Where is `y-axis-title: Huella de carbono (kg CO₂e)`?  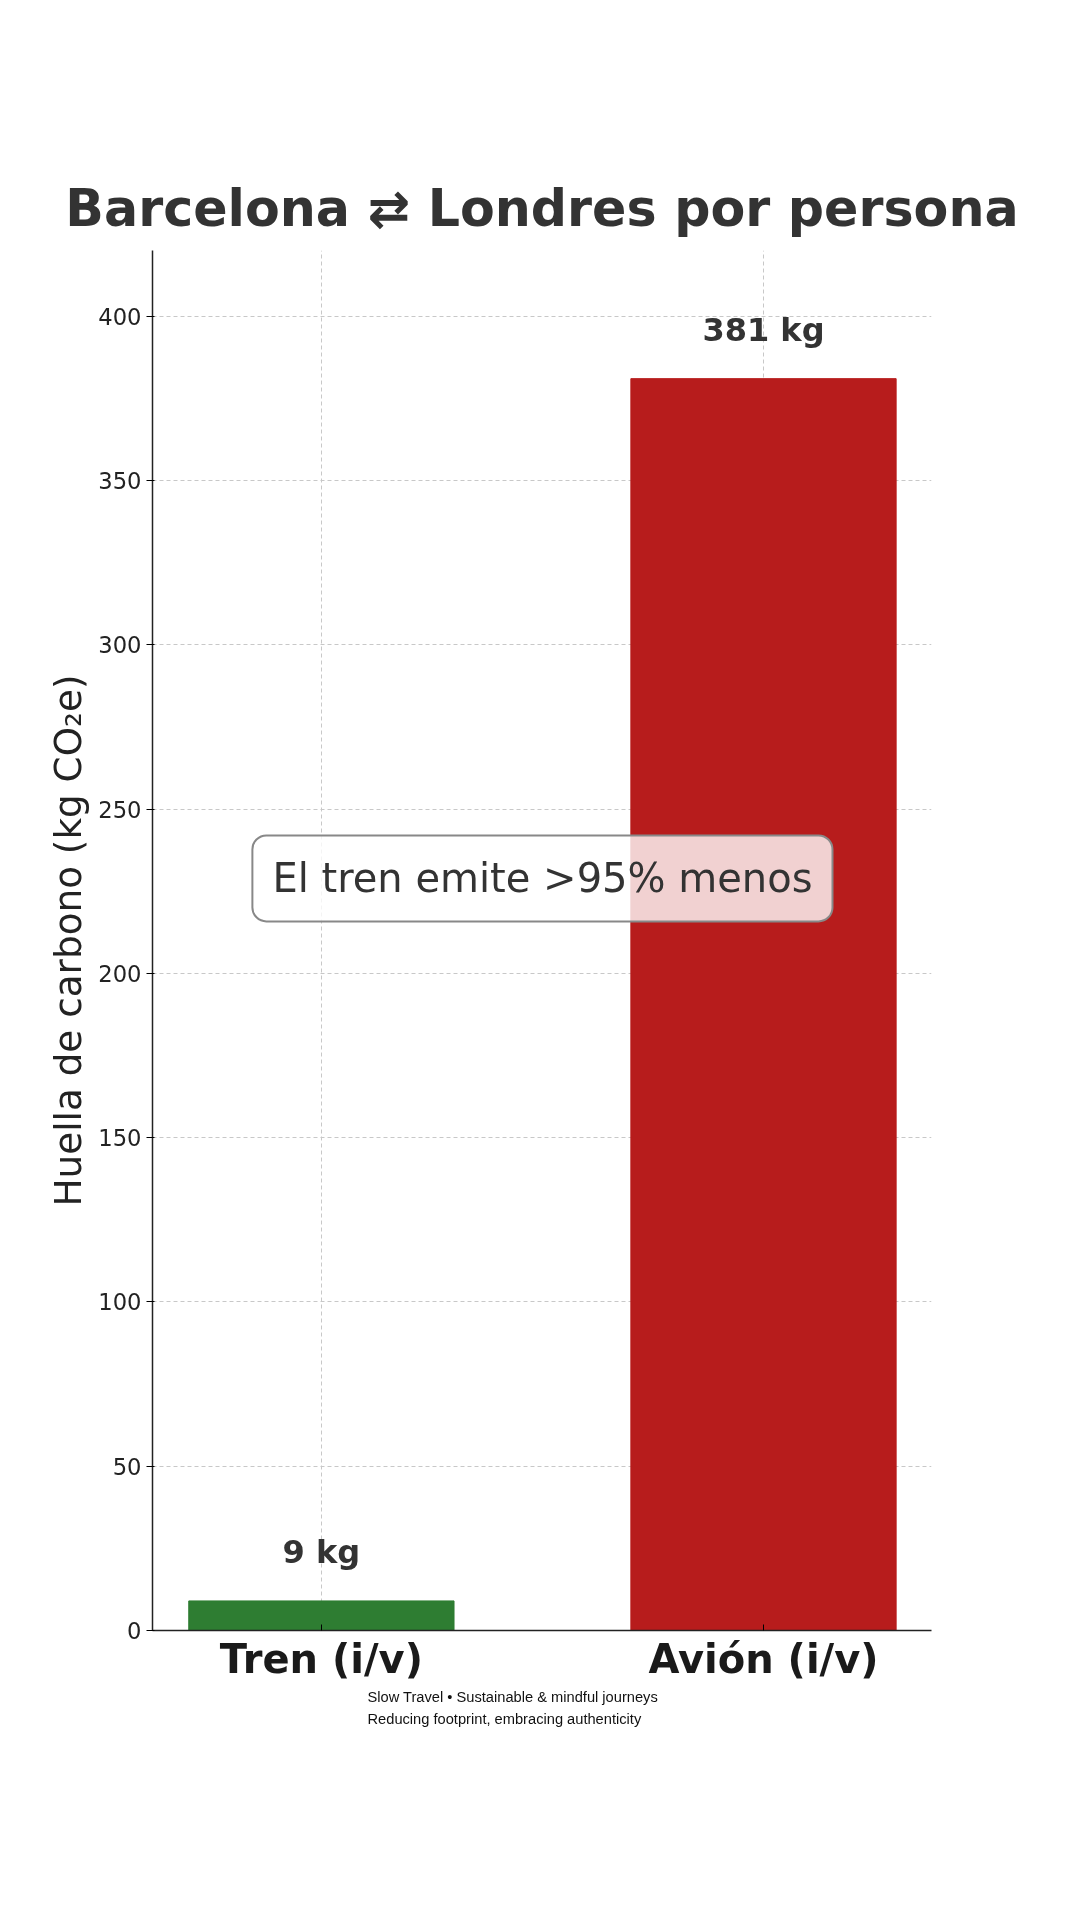 y-axis-title: Huella de carbono (kg CO₂e) is located at coordinates (68, 940).